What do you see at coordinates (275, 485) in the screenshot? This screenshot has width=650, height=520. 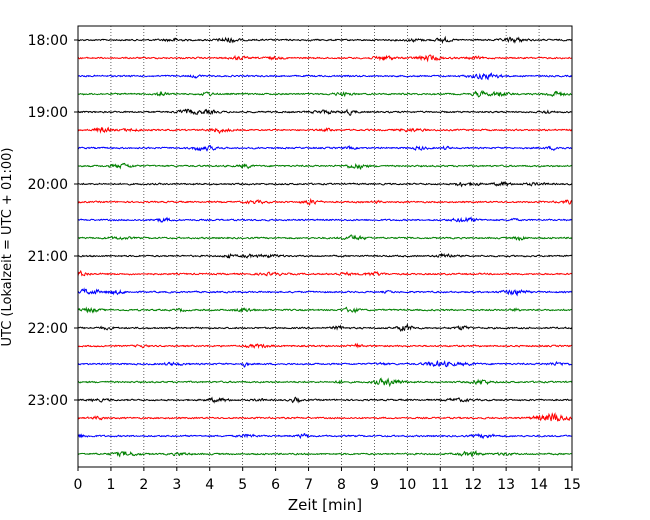 I see `x-tick-label: 6` at bounding box center [275, 485].